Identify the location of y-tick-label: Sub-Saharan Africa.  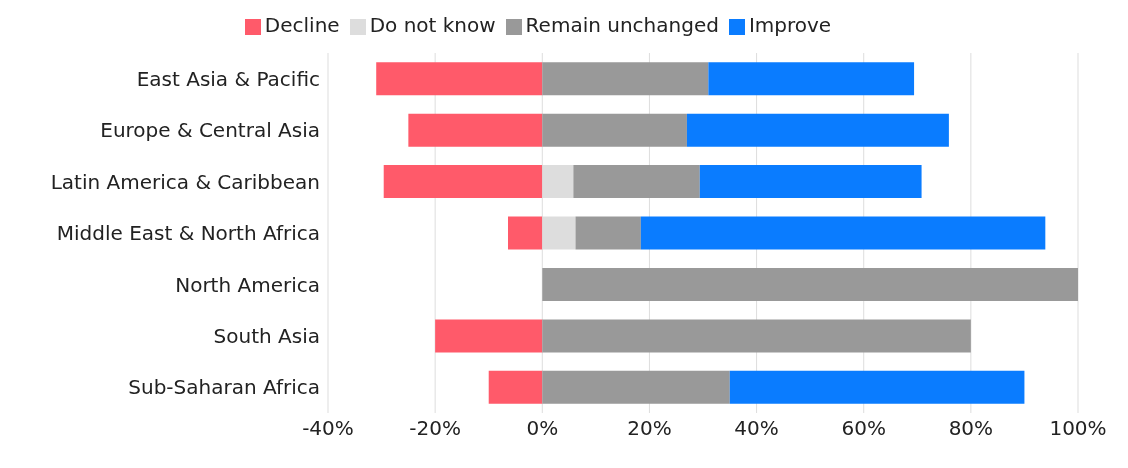
(224, 387).